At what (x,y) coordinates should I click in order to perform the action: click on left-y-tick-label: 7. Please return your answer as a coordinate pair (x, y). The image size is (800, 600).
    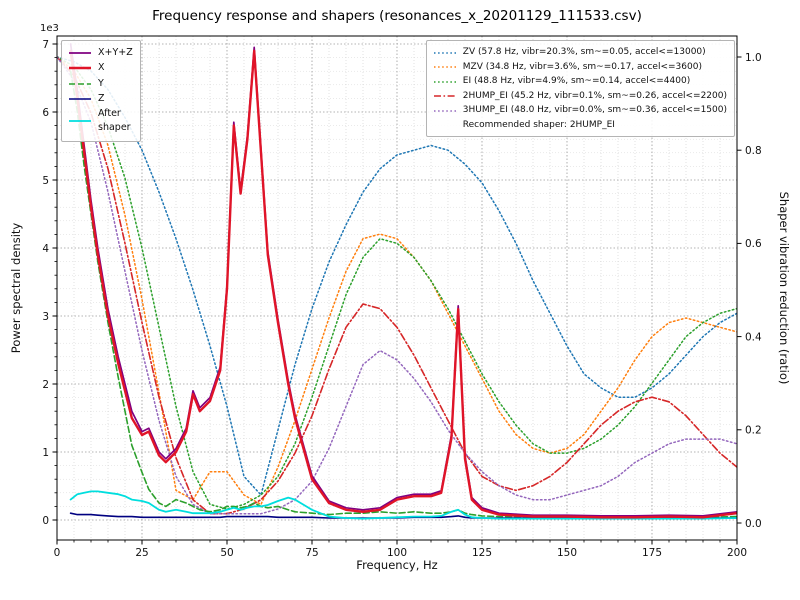
    Looking at the image, I should click on (45, 45).